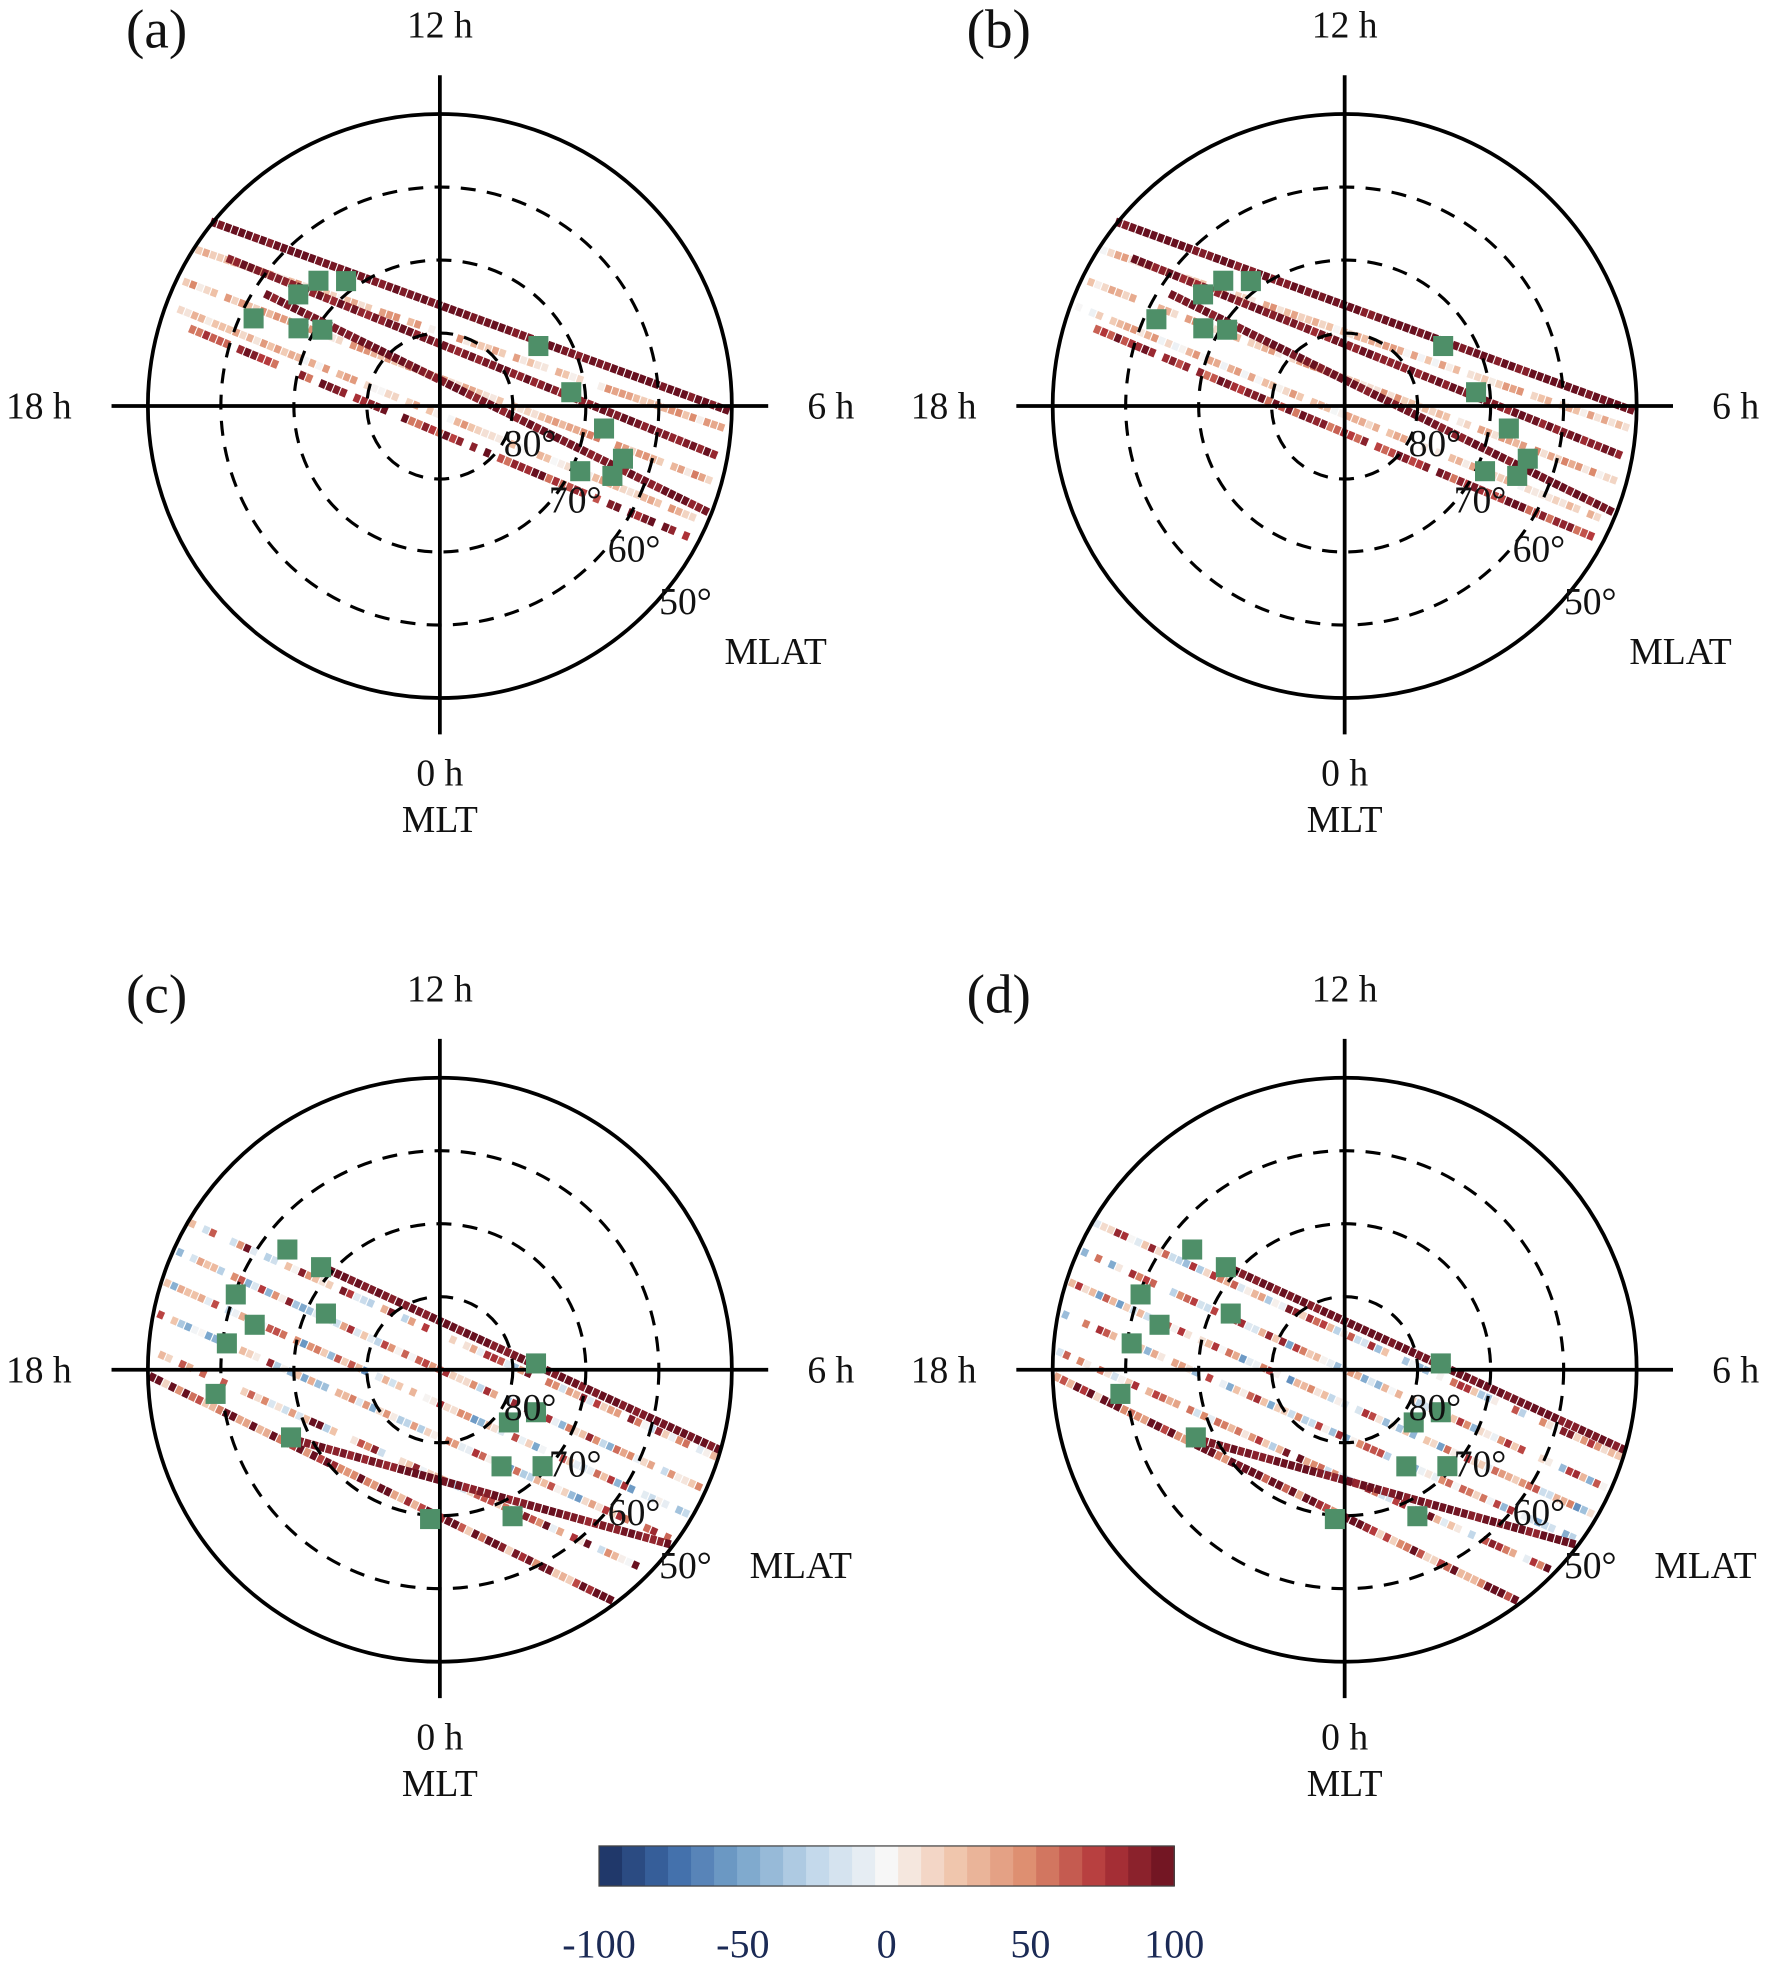 Image resolution: width=1772 pixels, height=1965 pixels. Describe the element at coordinates (39, 407) in the screenshot. I see `mlt-label-18h: 18 h` at that location.